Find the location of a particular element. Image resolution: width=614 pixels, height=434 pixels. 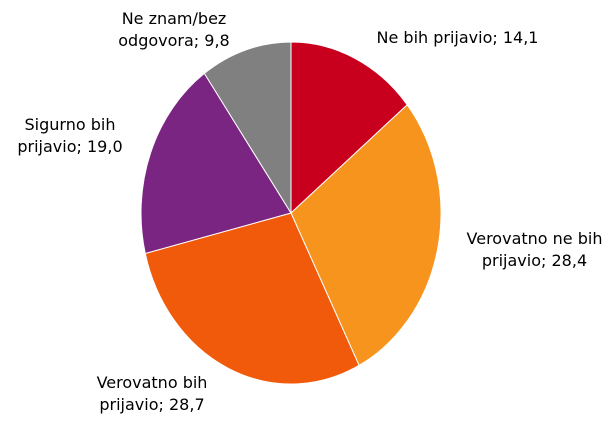

label-value: 9,8 is located at coordinates (217, 40).